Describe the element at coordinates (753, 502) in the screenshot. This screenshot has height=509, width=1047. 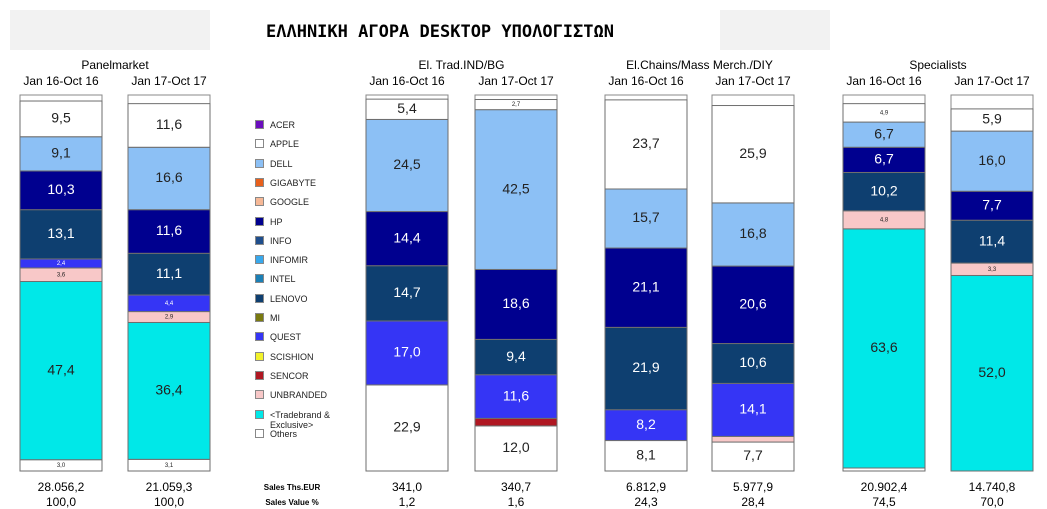
I see `footer-cell: 28,4` at that location.